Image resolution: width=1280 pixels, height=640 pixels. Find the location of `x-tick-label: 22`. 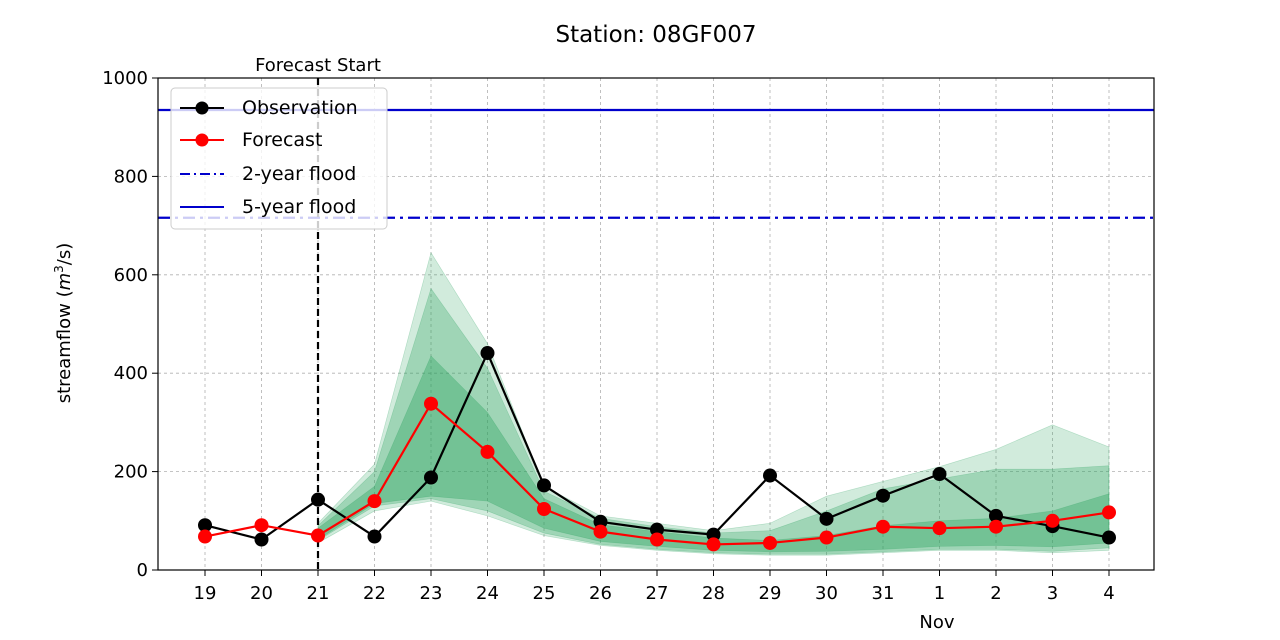

x-tick-label: 22 is located at coordinates (374, 593).